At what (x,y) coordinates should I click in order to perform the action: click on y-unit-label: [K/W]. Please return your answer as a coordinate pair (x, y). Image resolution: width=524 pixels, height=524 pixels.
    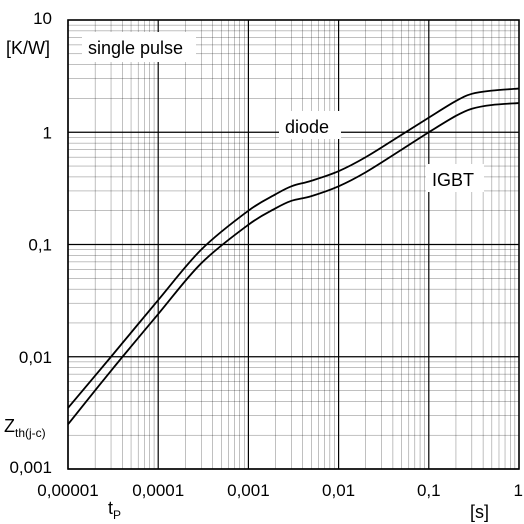
    Looking at the image, I should click on (28, 48).